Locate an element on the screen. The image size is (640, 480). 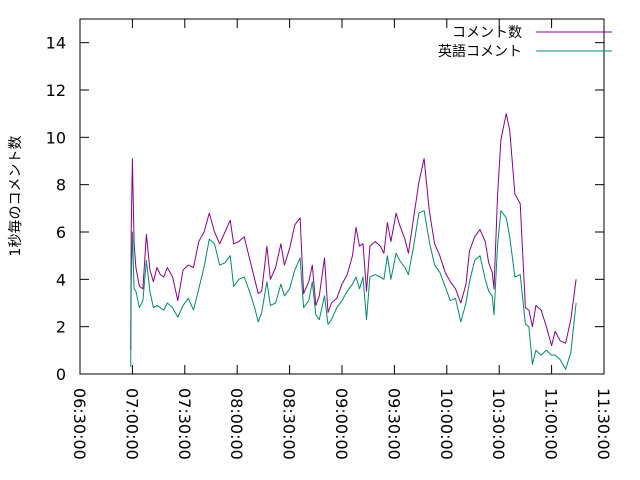
x-tick-label-9: 11:00:00 is located at coordinates (551, 424).